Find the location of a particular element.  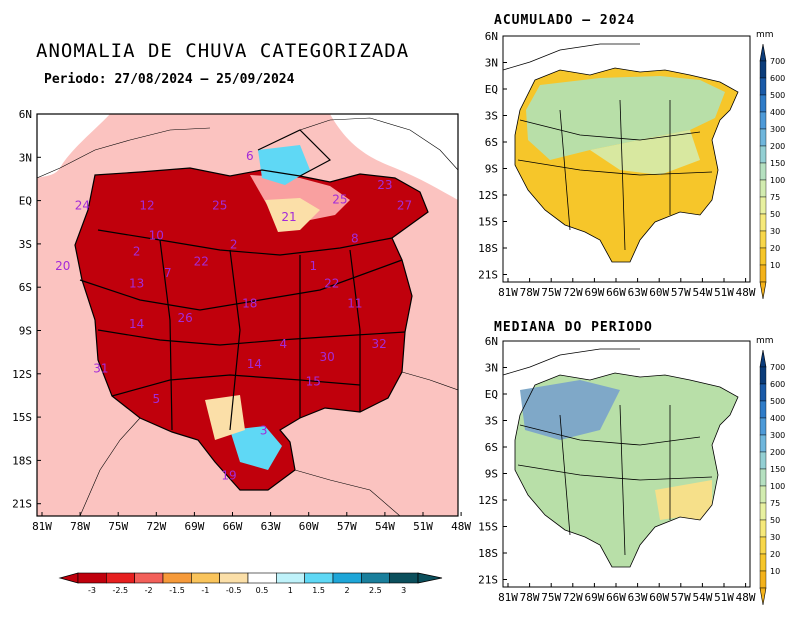

panel_bottom-unit: mm is located at coordinates (765, 341).